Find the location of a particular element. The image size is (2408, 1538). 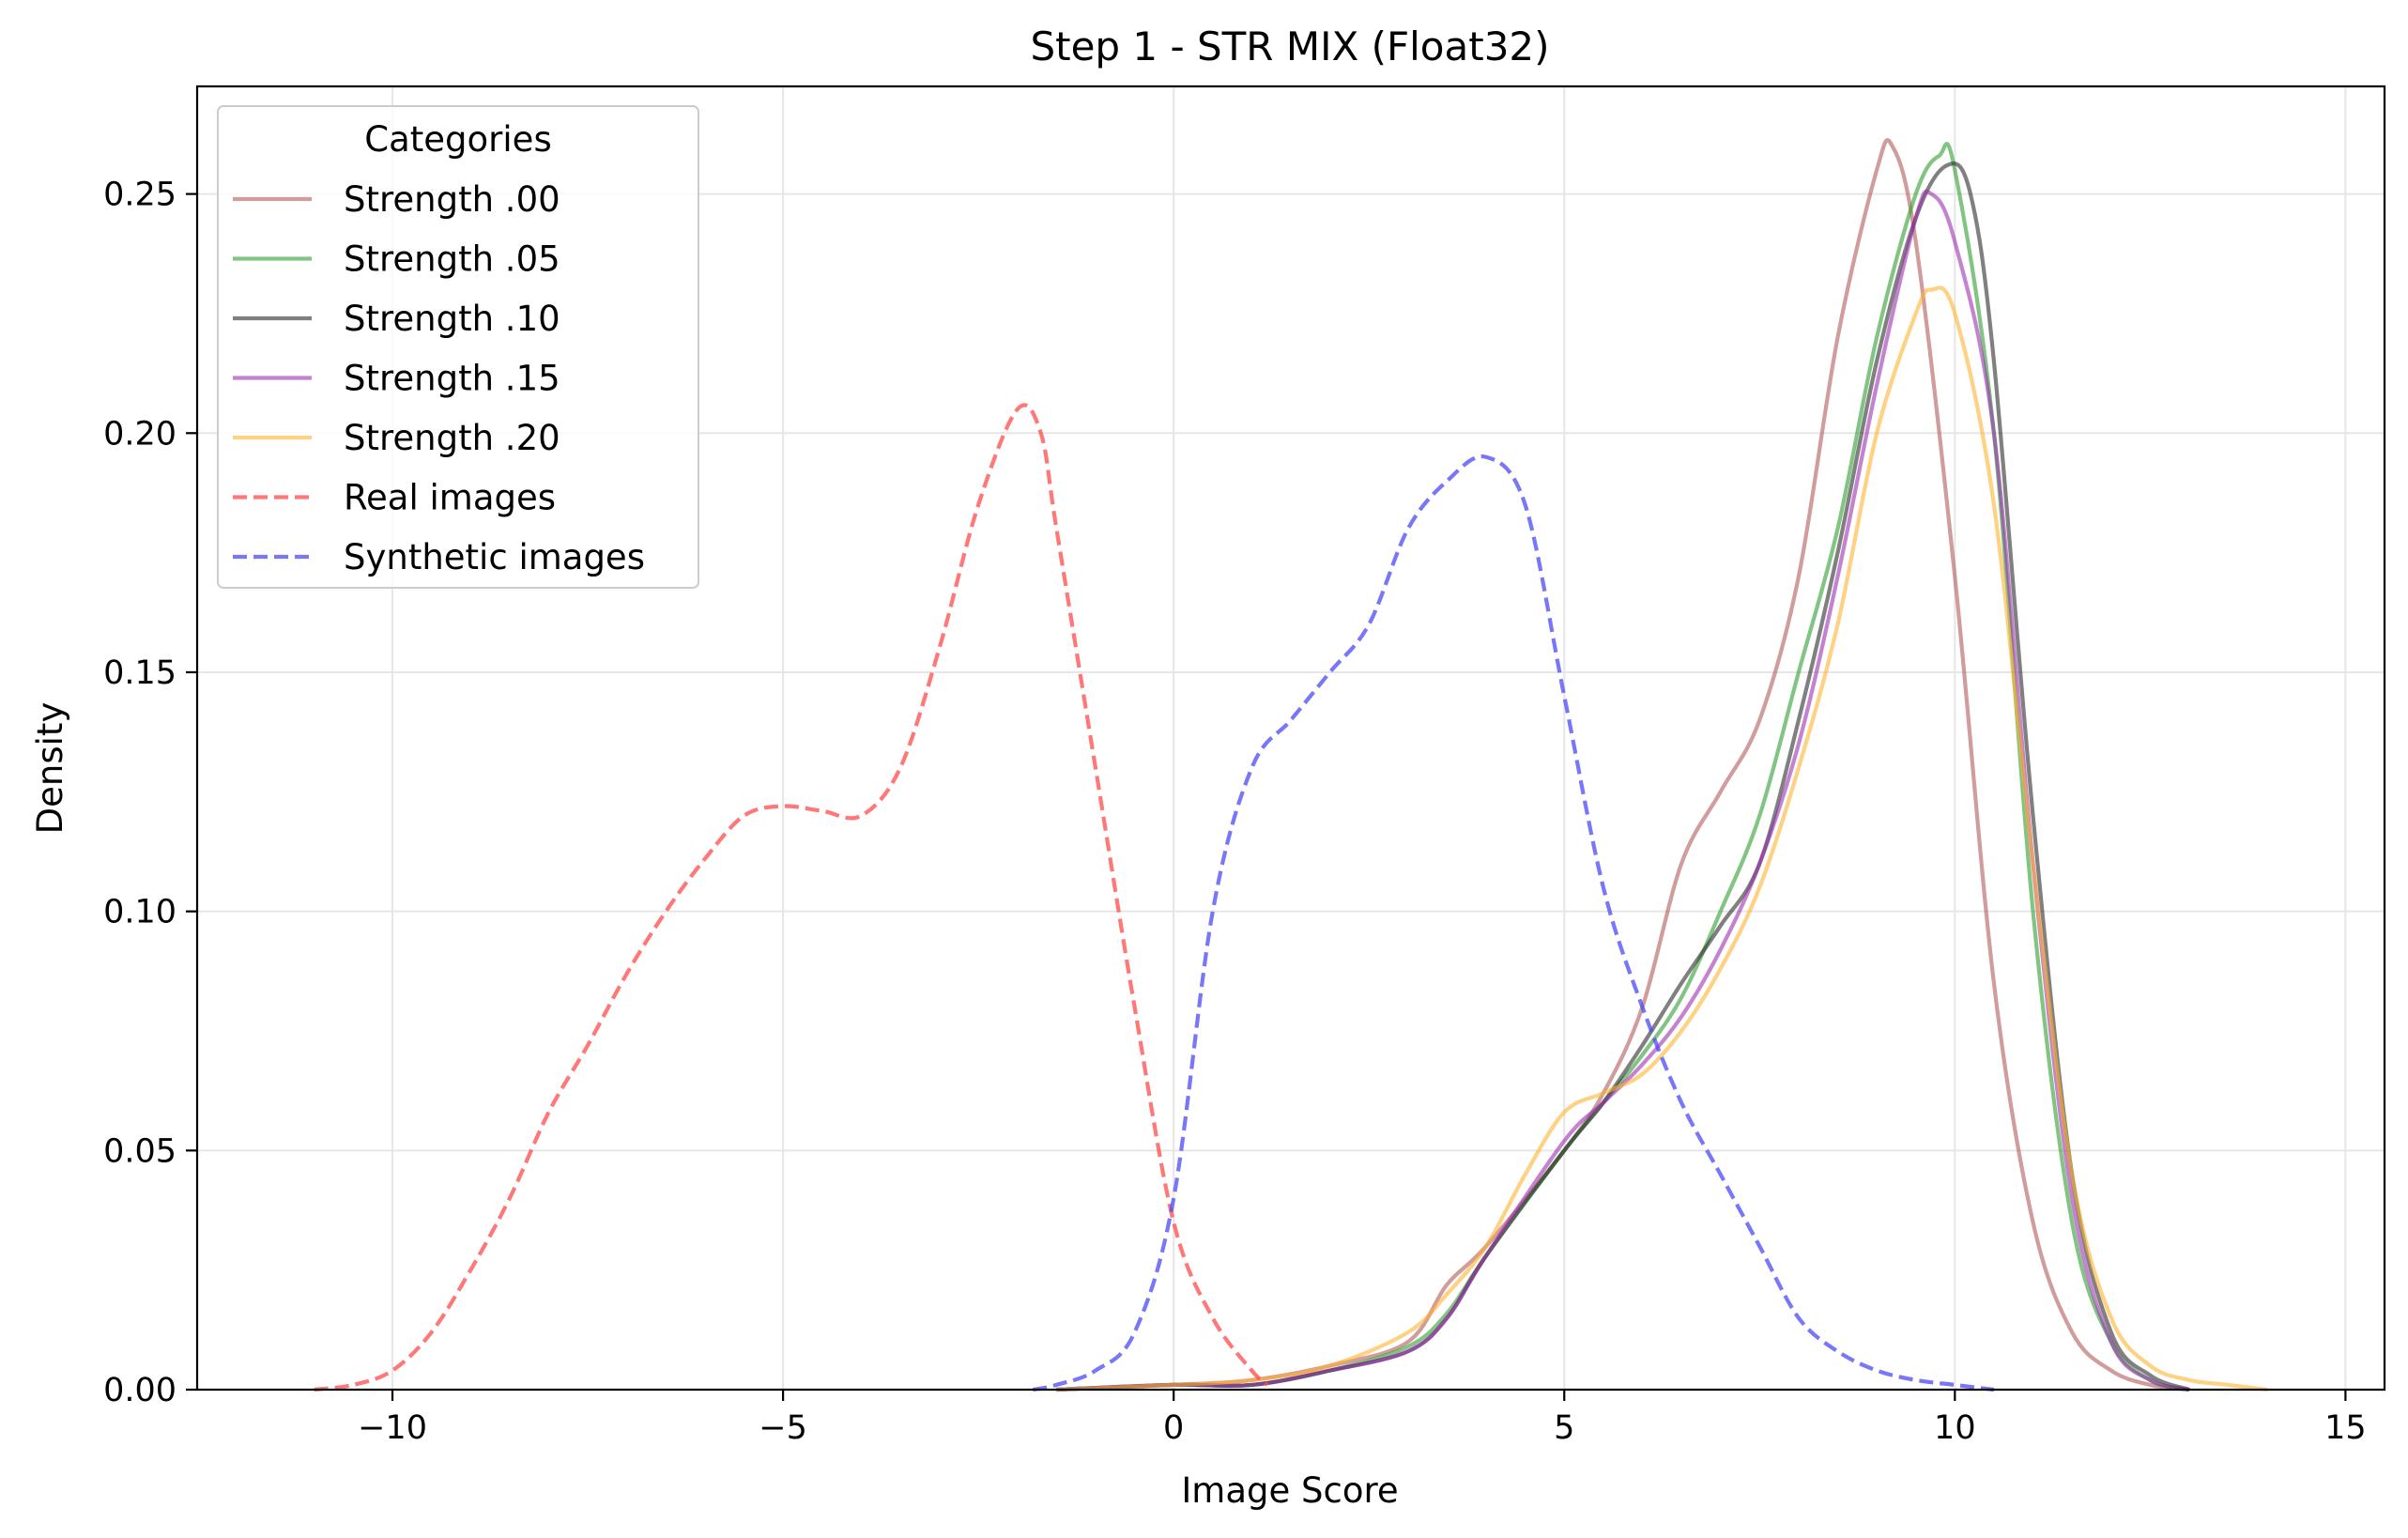

x-tick-label: 10 is located at coordinates (1955, 1428).